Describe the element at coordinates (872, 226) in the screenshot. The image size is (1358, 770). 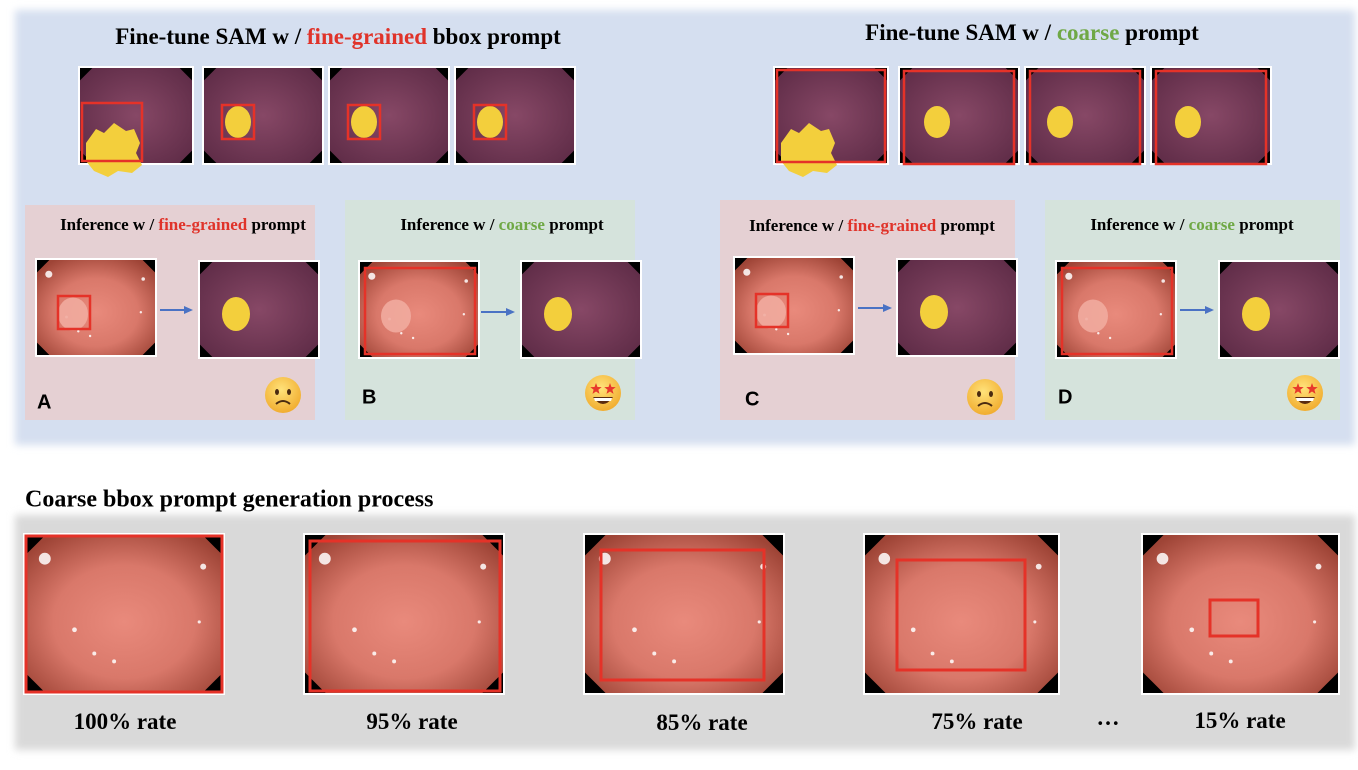
I see `panel-title: Inference w / fine-grained prompt` at that location.